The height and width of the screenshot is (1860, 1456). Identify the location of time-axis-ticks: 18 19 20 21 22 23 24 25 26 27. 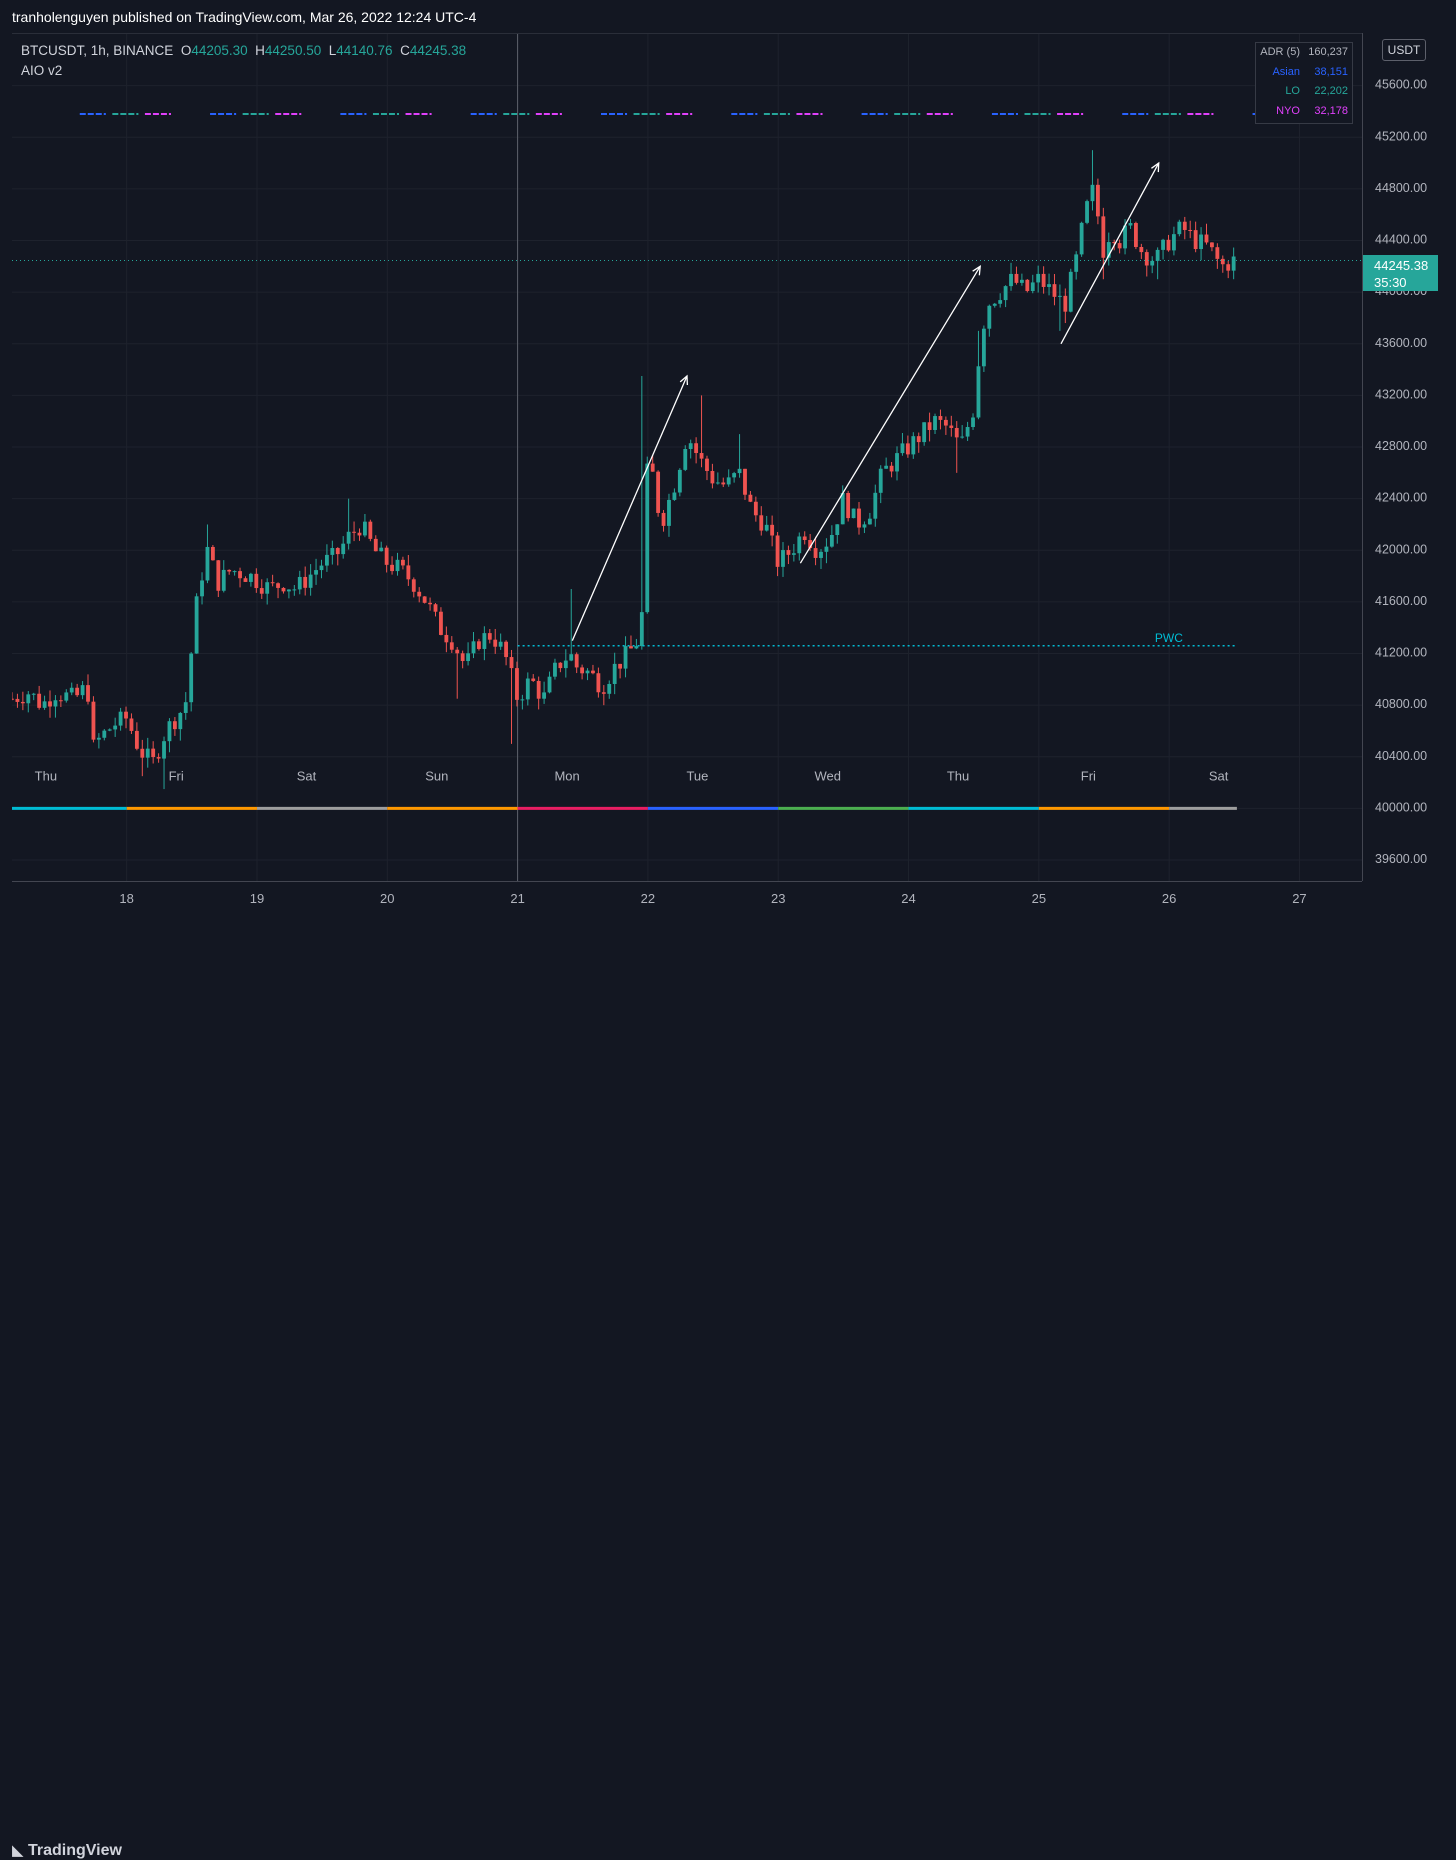
(712, 898).